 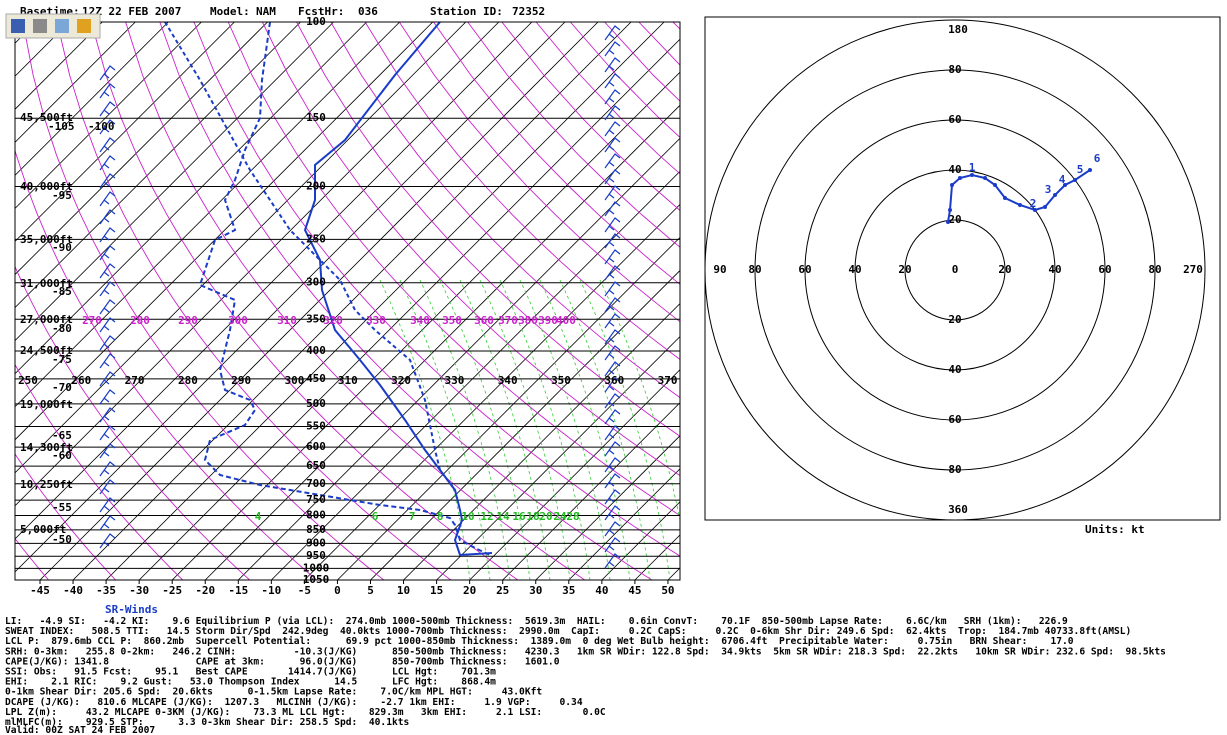 I want to click on pressure-label: 800, so click(x=316, y=514).